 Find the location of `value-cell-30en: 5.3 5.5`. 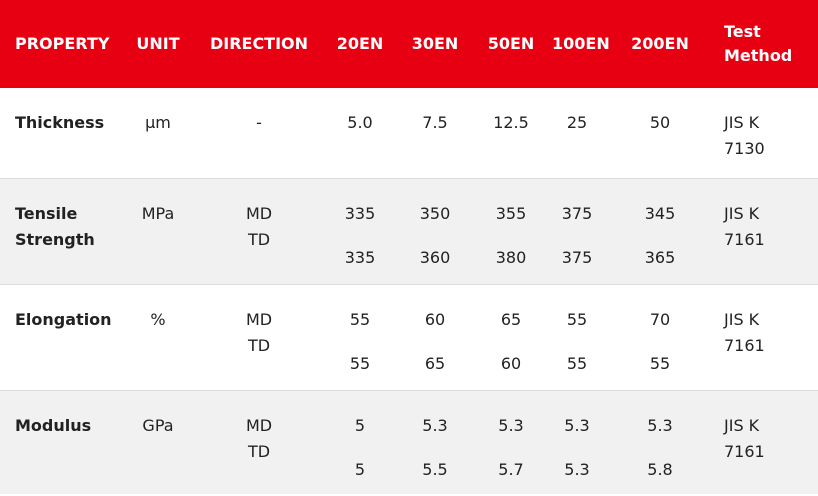

value-cell-30en: 5.3 5.5 is located at coordinates (435, 447).